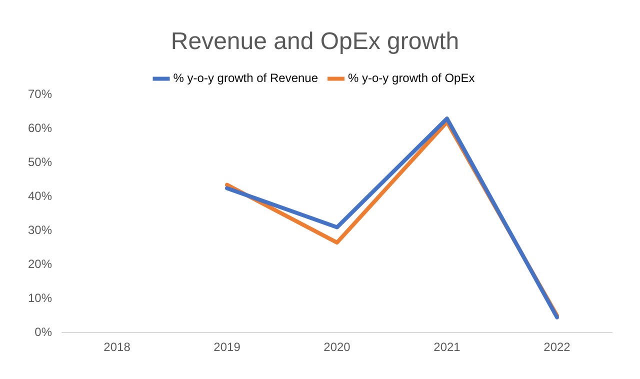  Describe the element at coordinates (227, 347) in the screenshot. I see `x-tick-label: 2019` at that location.